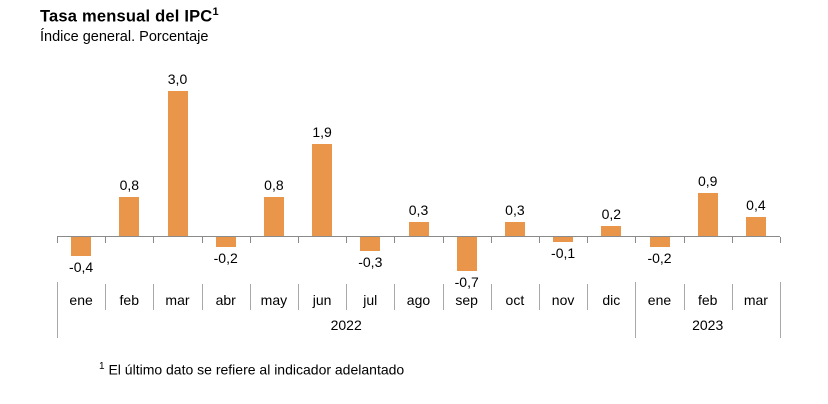 The width and height of the screenshot is (828, 404). I want to click on bar-value-label: 0,4, so click(756, 205).